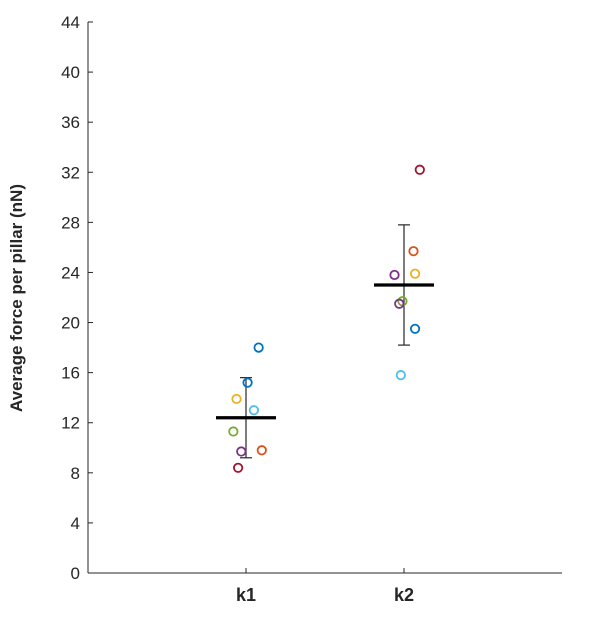 The height and width of the screenshot is (617, 591). I want to click on x-tick-label: k2, so click(404, 595).